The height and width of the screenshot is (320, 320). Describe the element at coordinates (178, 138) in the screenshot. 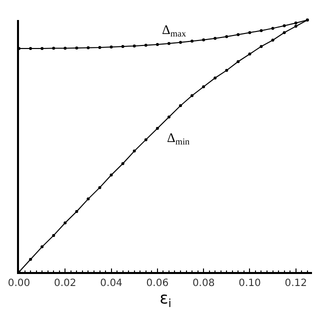

I see `annotation: Δ$_{min}$` at that location.